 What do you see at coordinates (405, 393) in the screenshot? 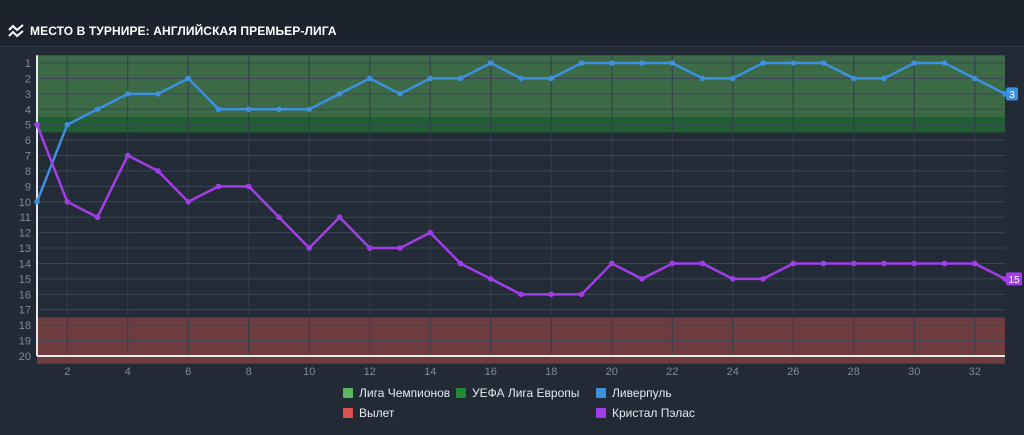
I see `legend-label: Лига Чемпионов` at bounding box center [405, 393].